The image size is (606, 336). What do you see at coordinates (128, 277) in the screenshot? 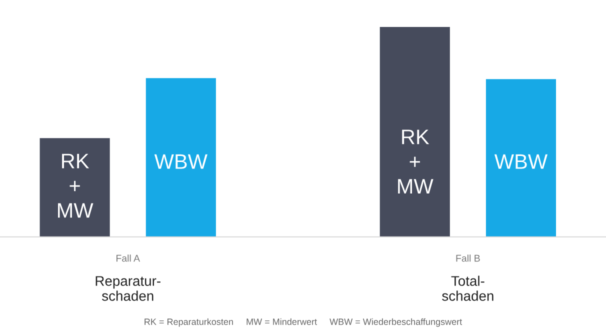
I see `category-label: Fall A Reparatur- schaden` at bounding box center [128, 277].